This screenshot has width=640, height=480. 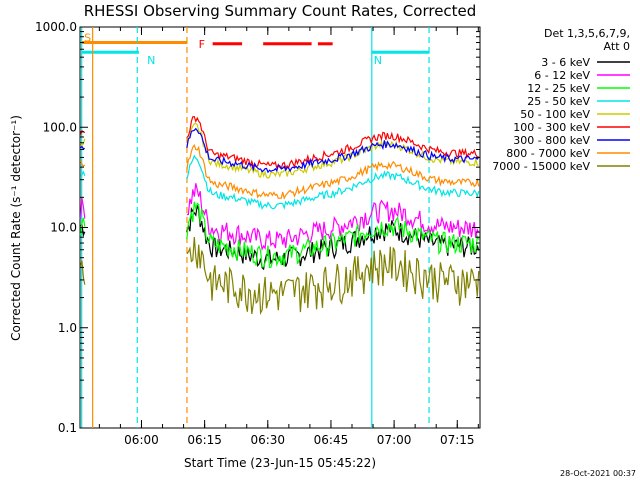 I want to click on generated-timestamp: 28-Oct-2021 00:37, so click(x=598, y=473).